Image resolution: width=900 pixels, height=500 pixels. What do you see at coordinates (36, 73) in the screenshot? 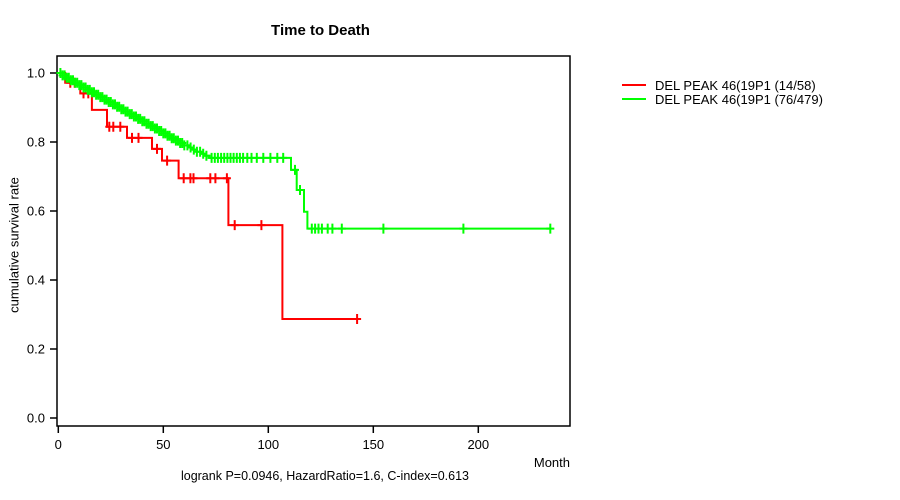
I see `y-tick-label: 1.0` at bounding box center [36, 73].